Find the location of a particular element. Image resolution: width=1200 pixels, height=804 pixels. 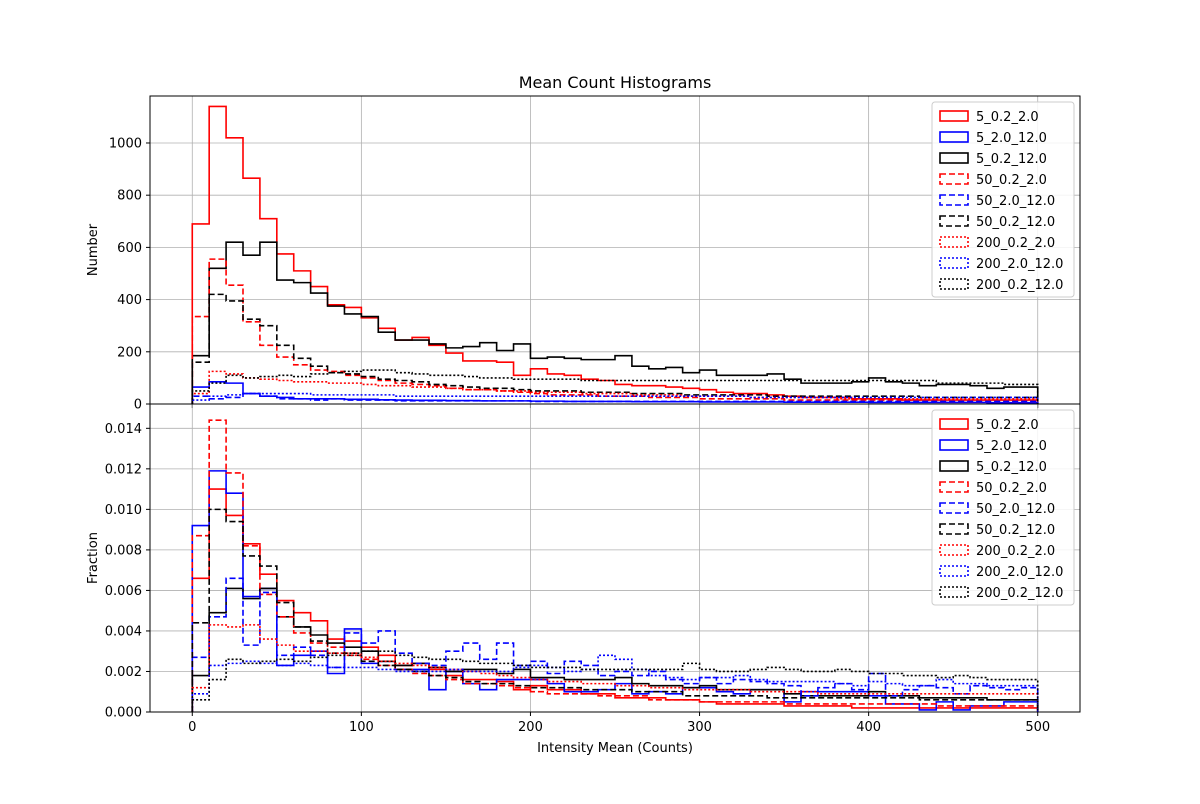

y-tick-label: 600 is located at coordinates (129, 248).